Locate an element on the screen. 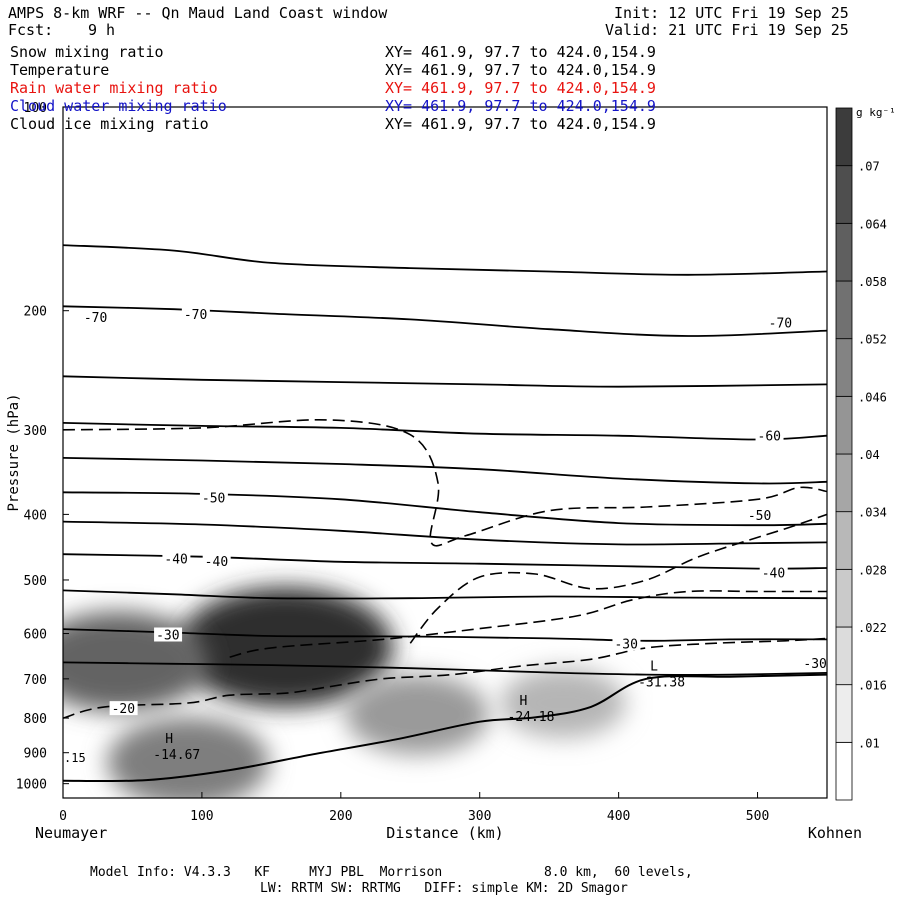 Image resolution: width=900 pixels, height=900 pixels. y-tick-label-9: 1000 is located at coordinates (31, 785).